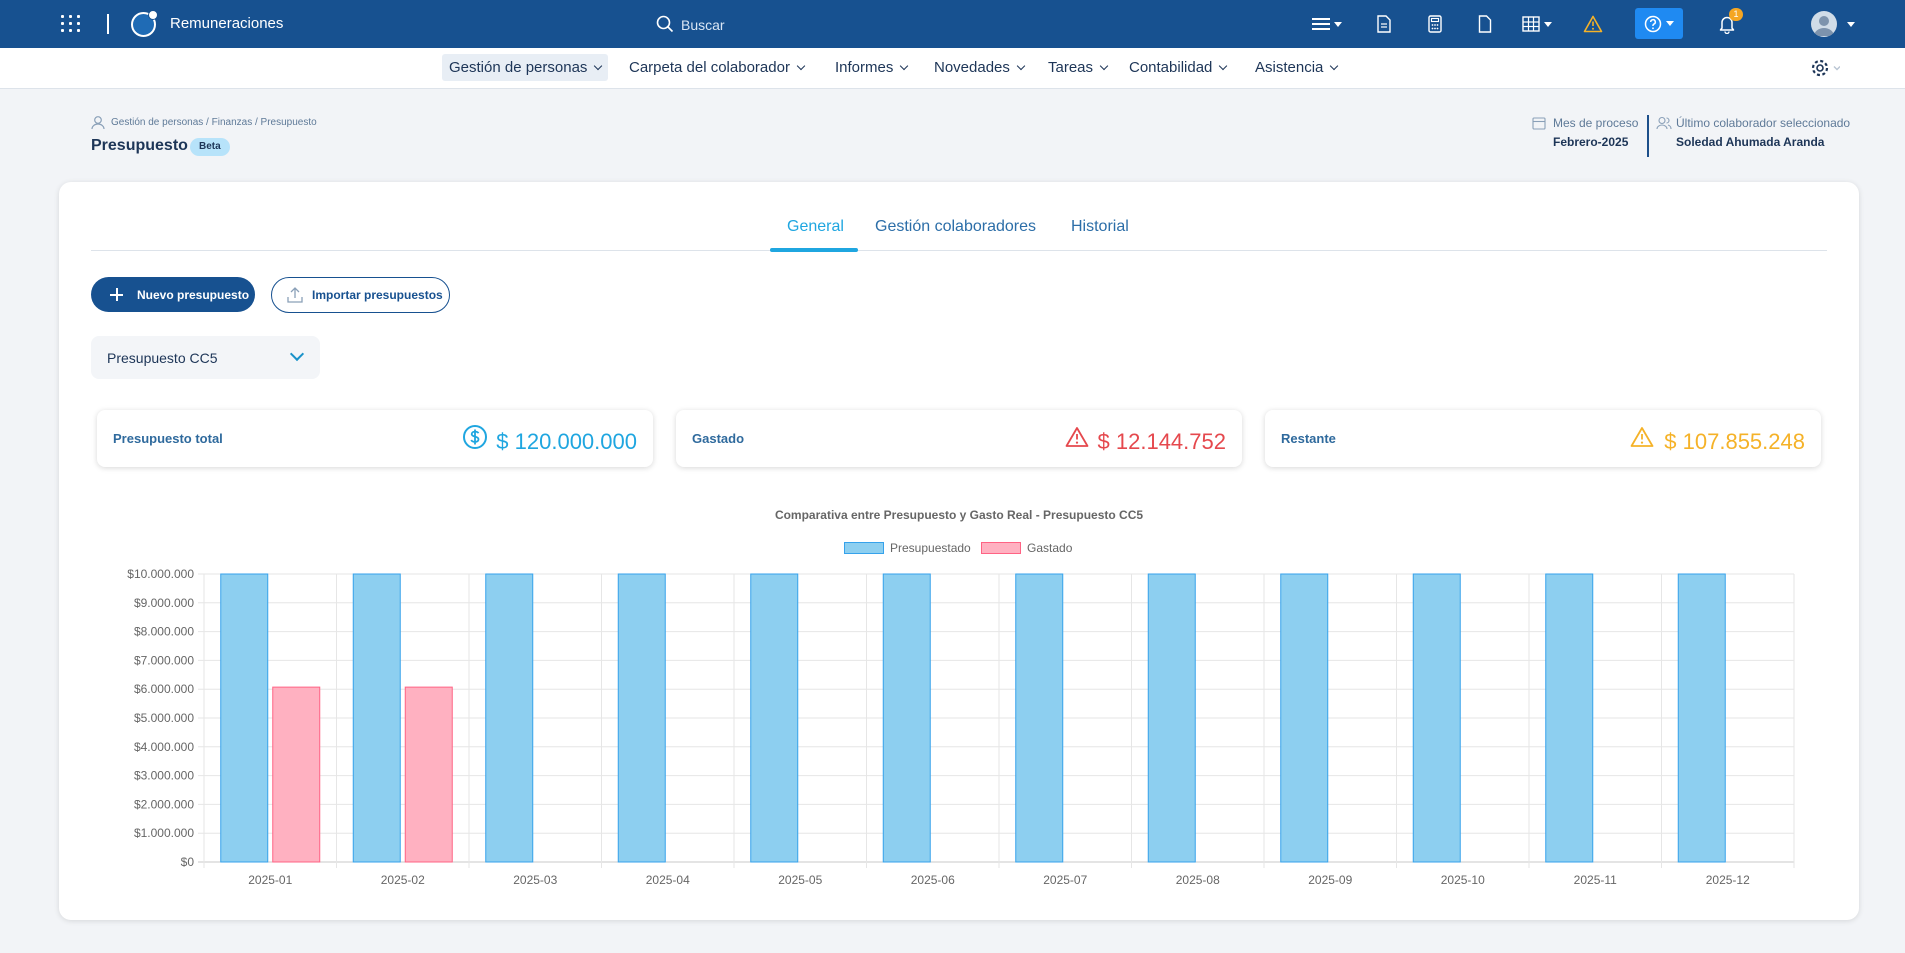 The width and height of the screenshot is (1905, 953). What do you see at coordinates (144, 23) in the screenshot?
I see `company-logo` at bounding box center [144, 23].